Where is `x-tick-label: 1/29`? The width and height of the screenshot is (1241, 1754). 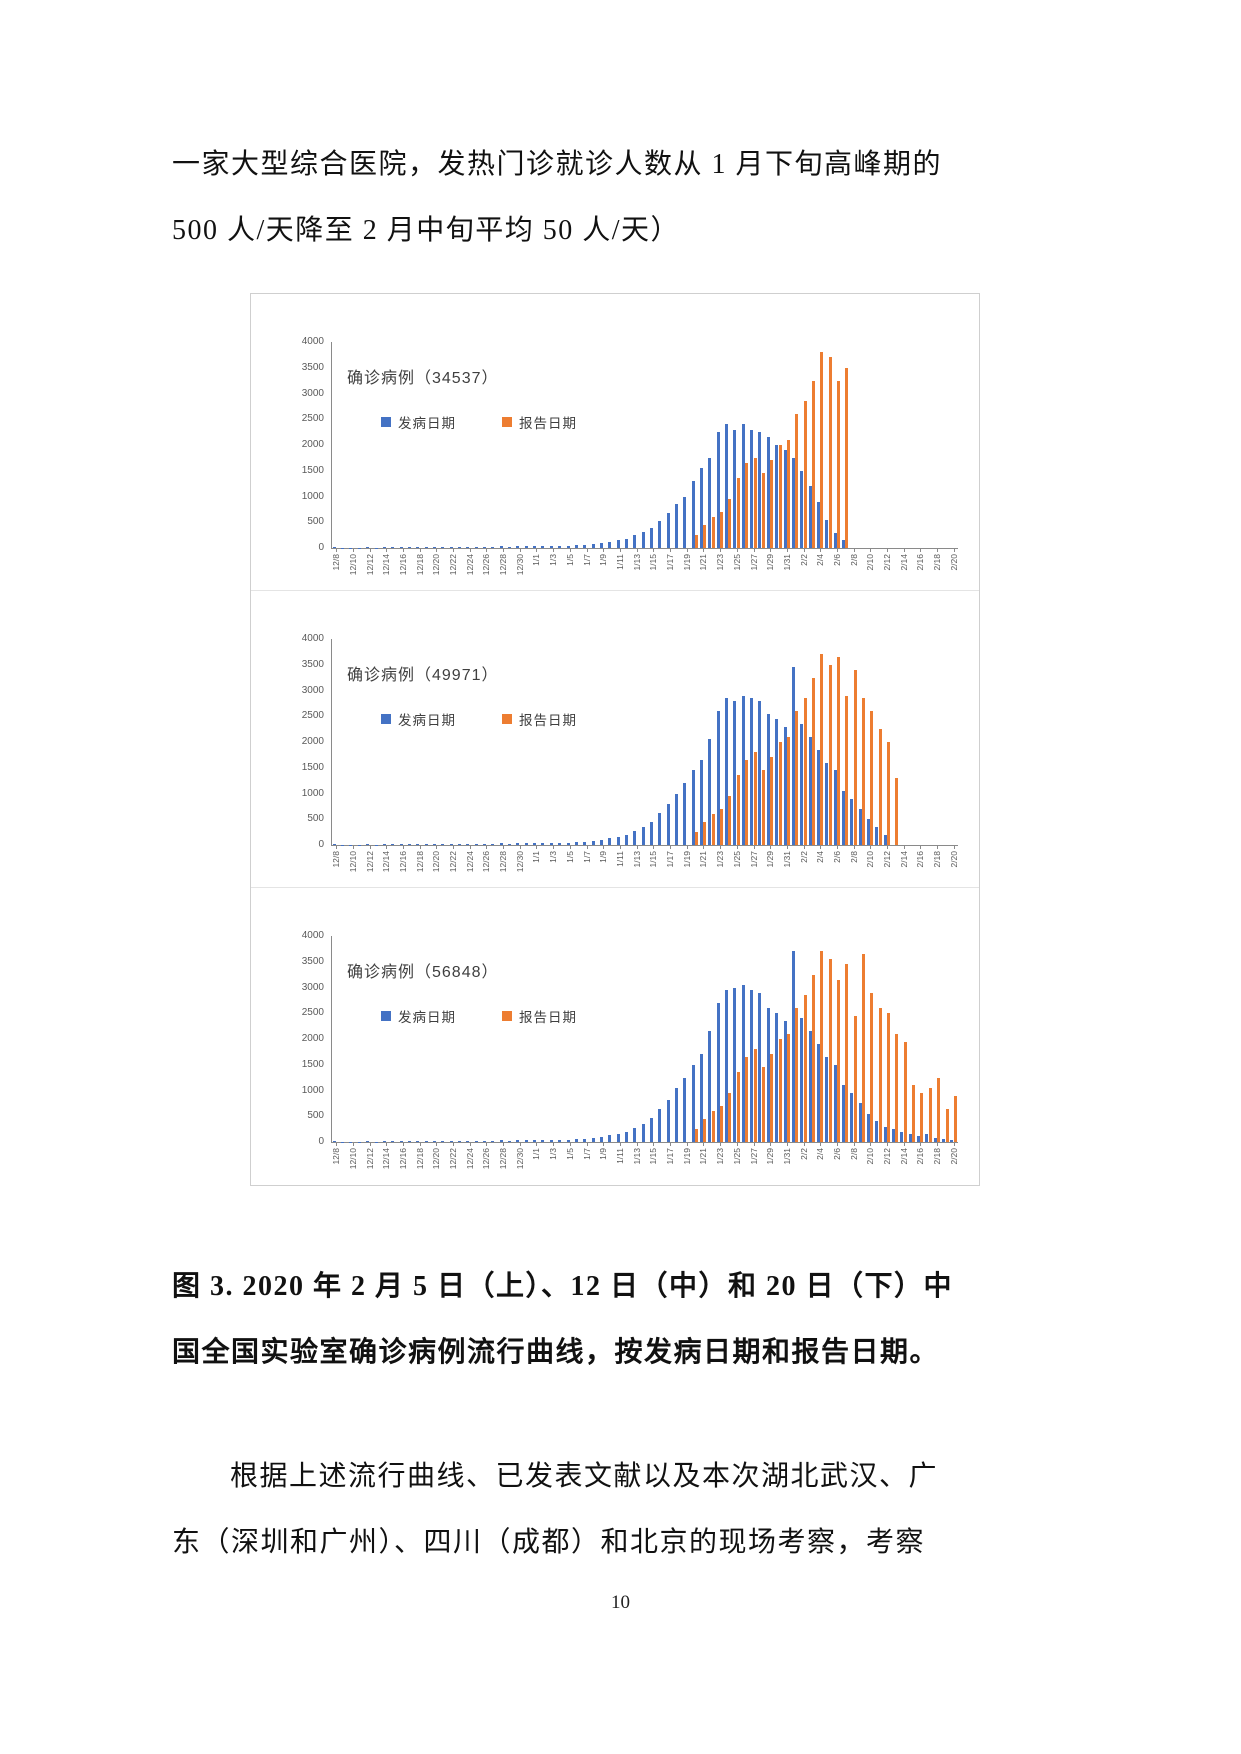
x-tick-label: 1/29 is located at coordinates (770, 1156).